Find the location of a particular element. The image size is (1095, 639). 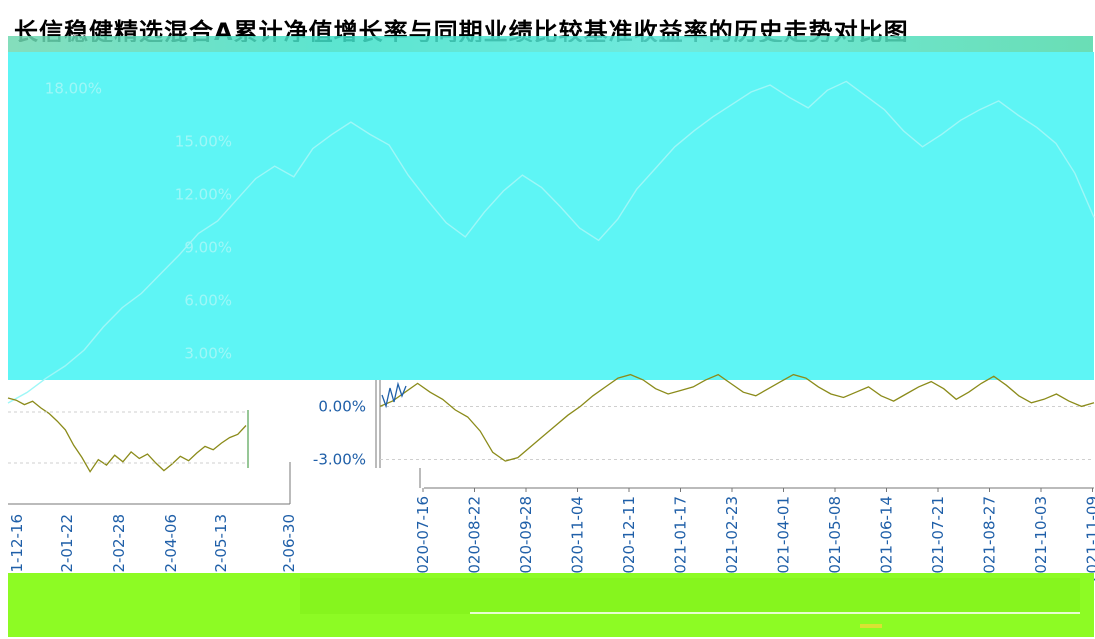

x-tick-label: 2021-02-23 is located at coordinates (732, 539).